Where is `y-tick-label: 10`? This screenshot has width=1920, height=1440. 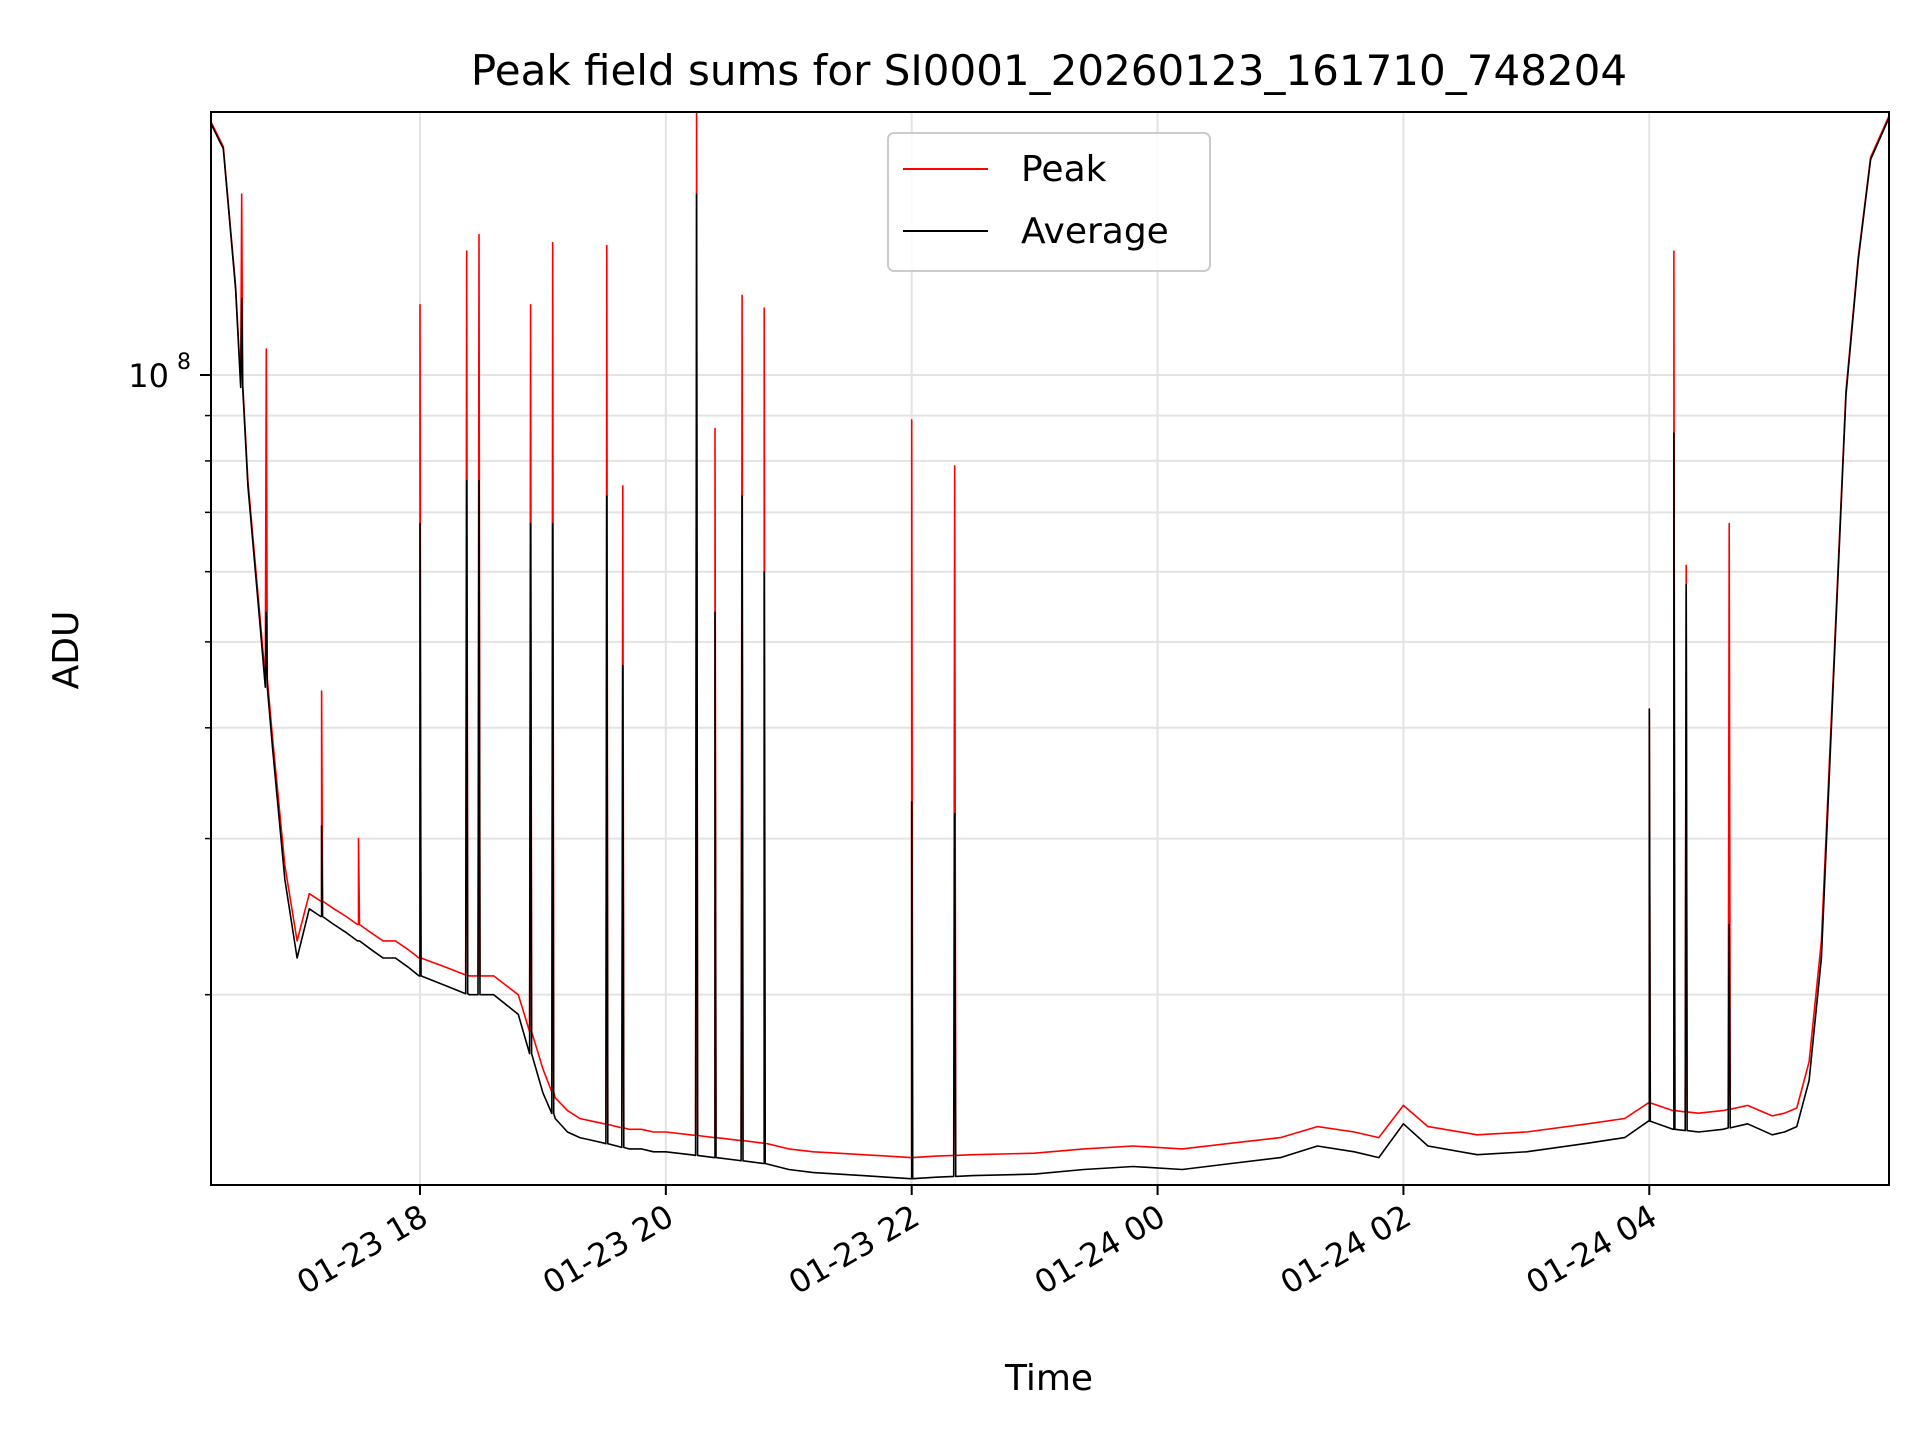 y-tick-label: 10 is located at coordinates (148, 376).